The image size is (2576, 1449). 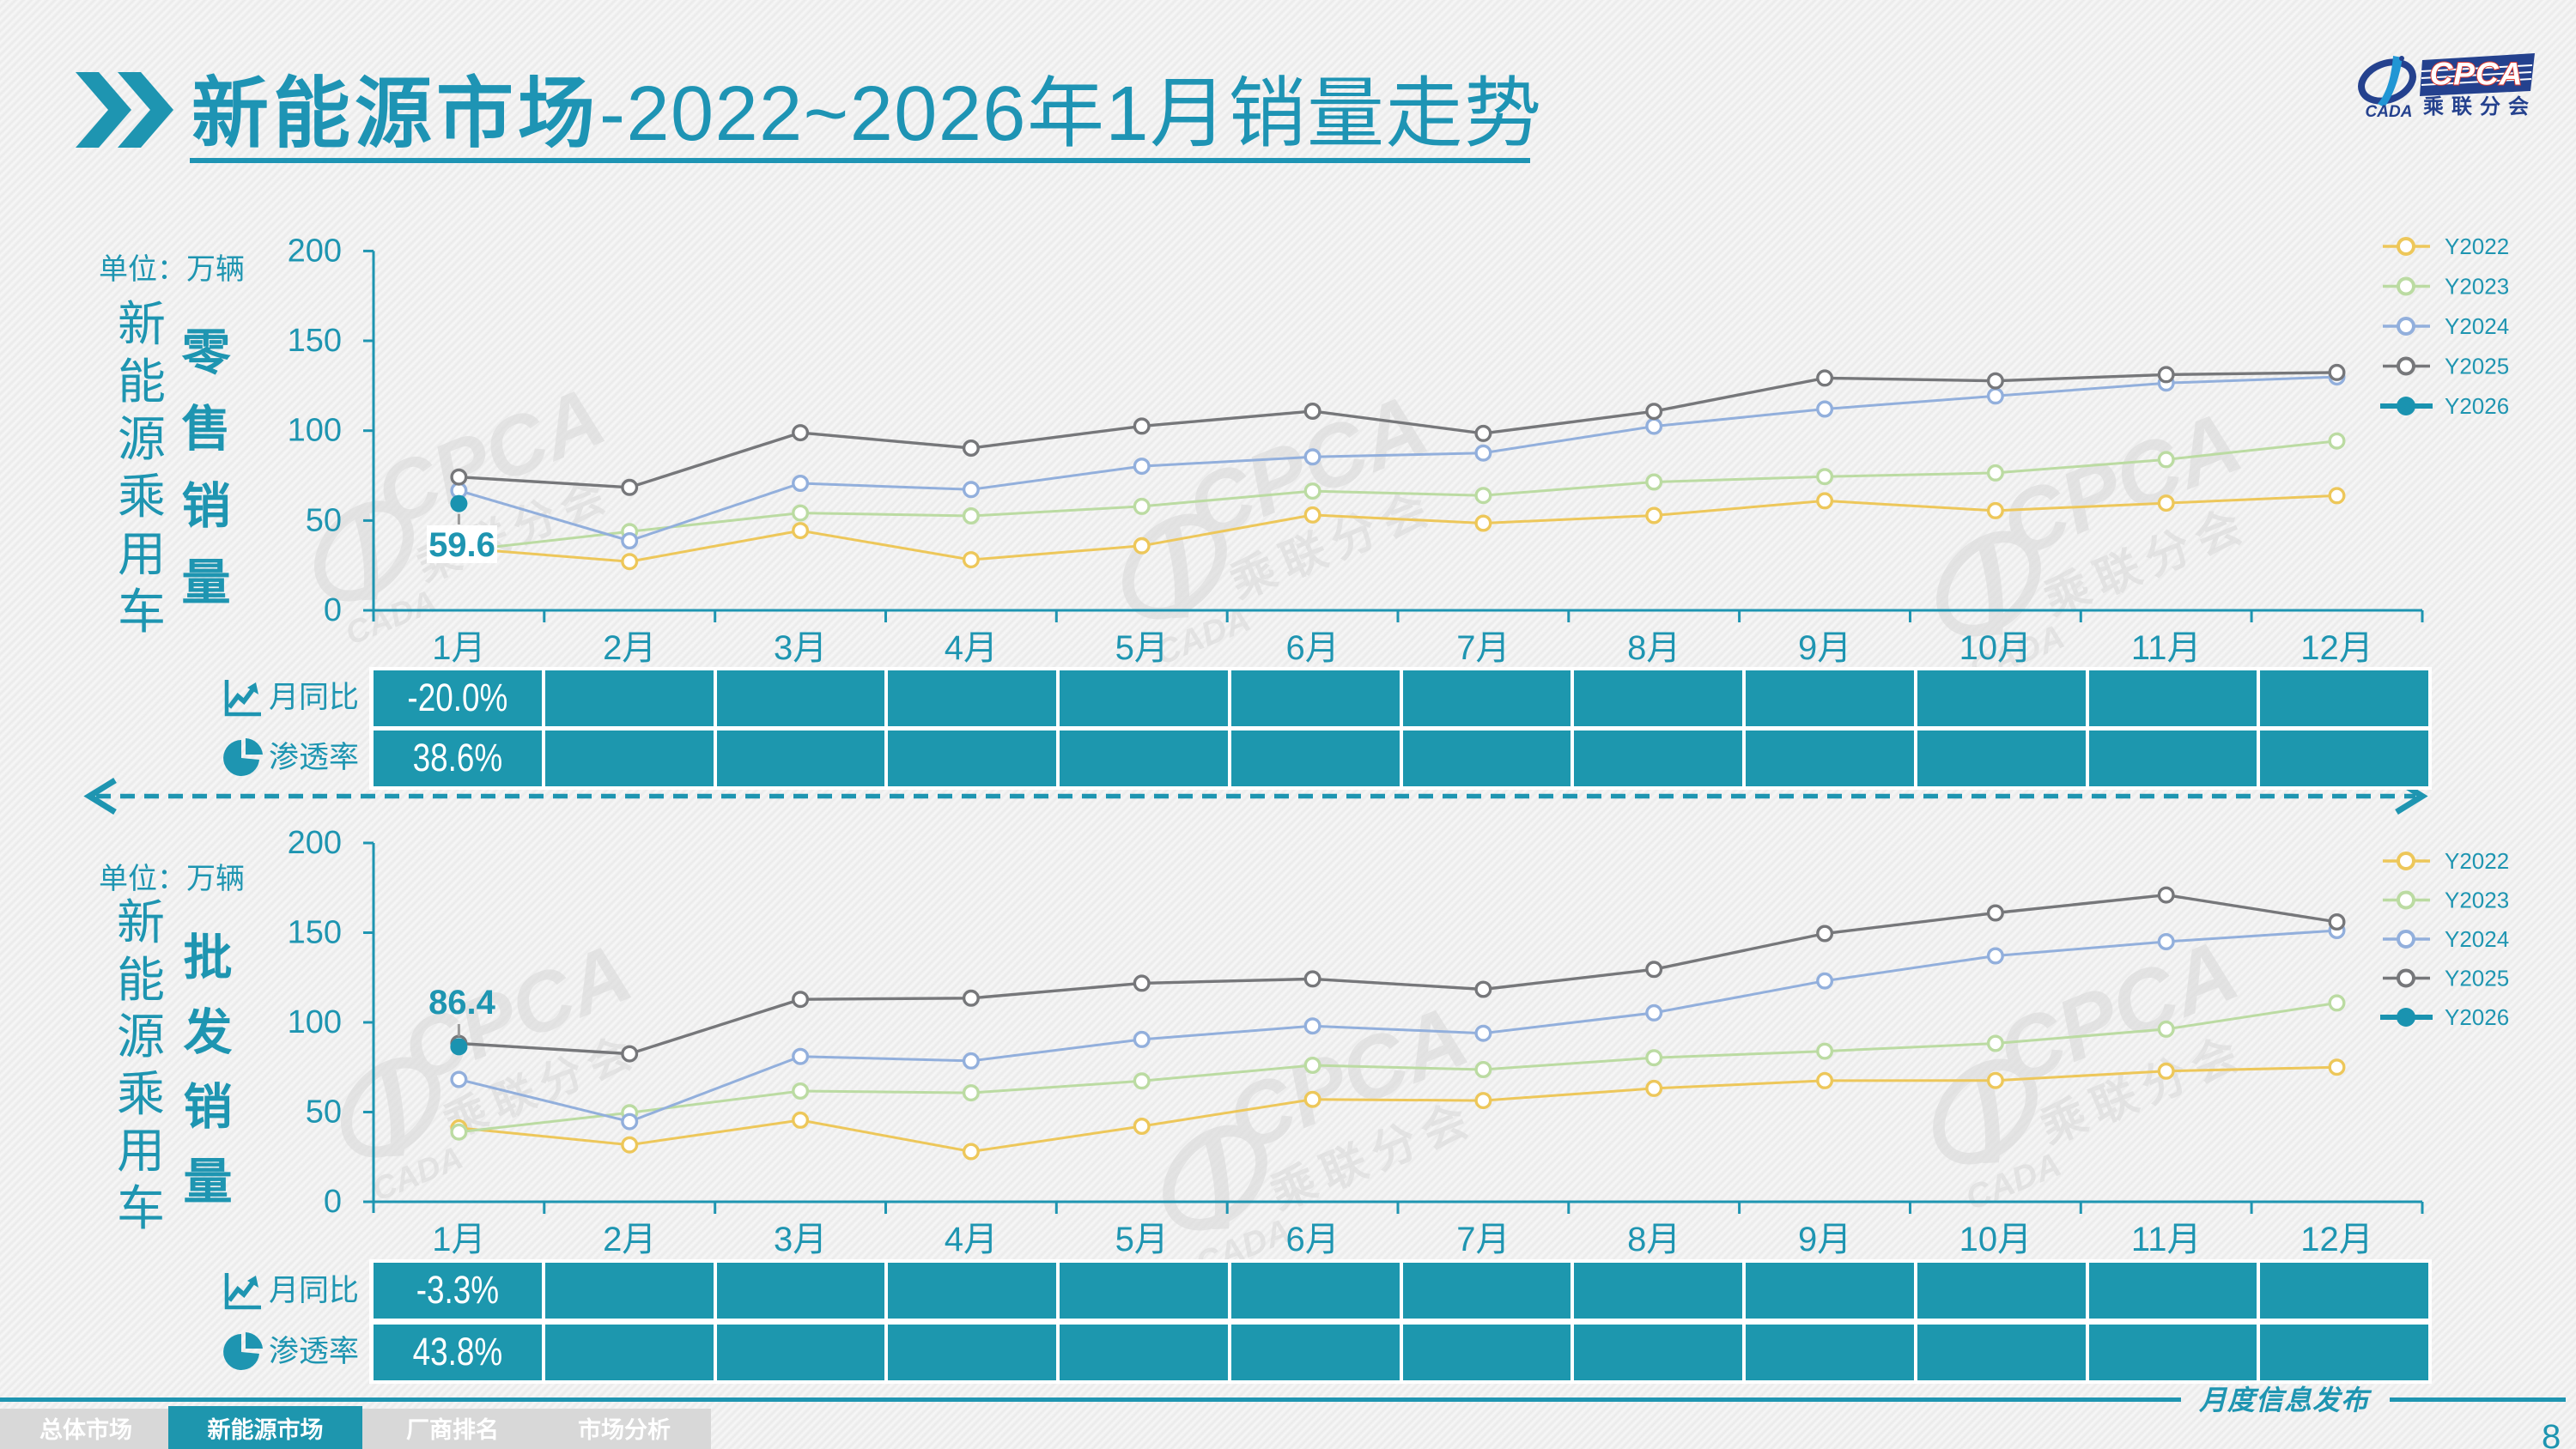 I want to click on svg-text: 59.6, so click(x=461, y=545).